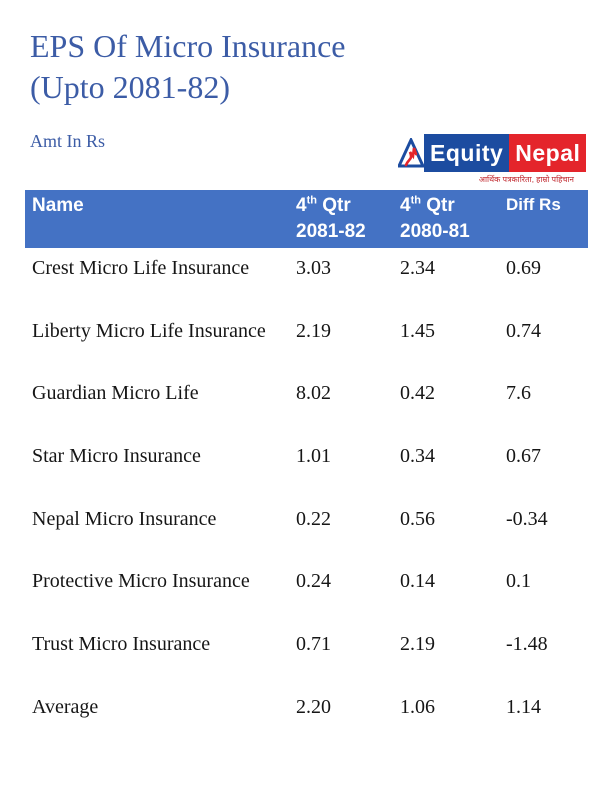  What do you see at coordinates (417, 456) in the screenshot?
I see `row-q4-2080-81: 0.34` at bounding box center [417, 456].